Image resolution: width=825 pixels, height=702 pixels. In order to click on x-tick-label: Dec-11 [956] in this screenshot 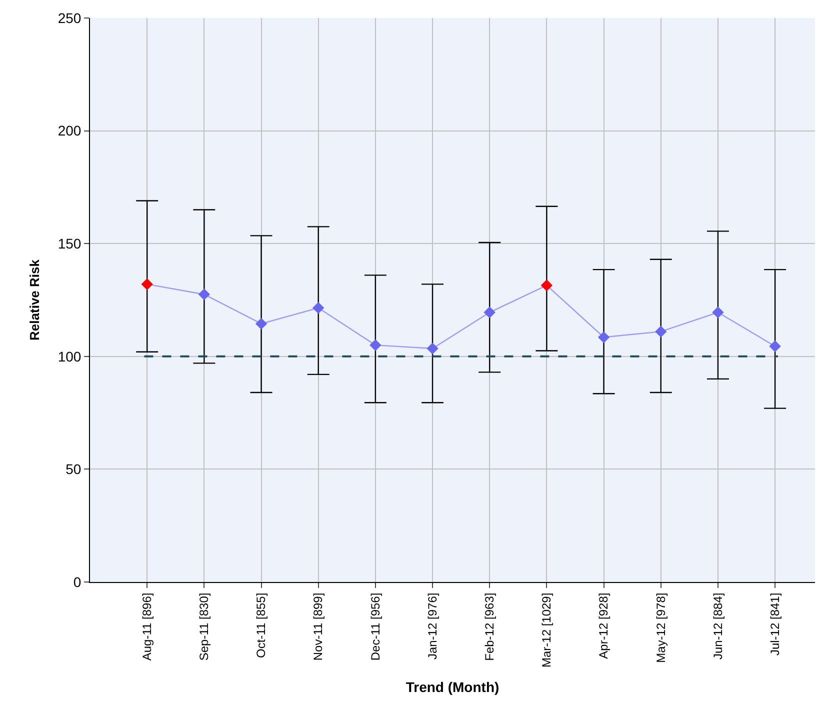, I will do `click(375, 626)`.